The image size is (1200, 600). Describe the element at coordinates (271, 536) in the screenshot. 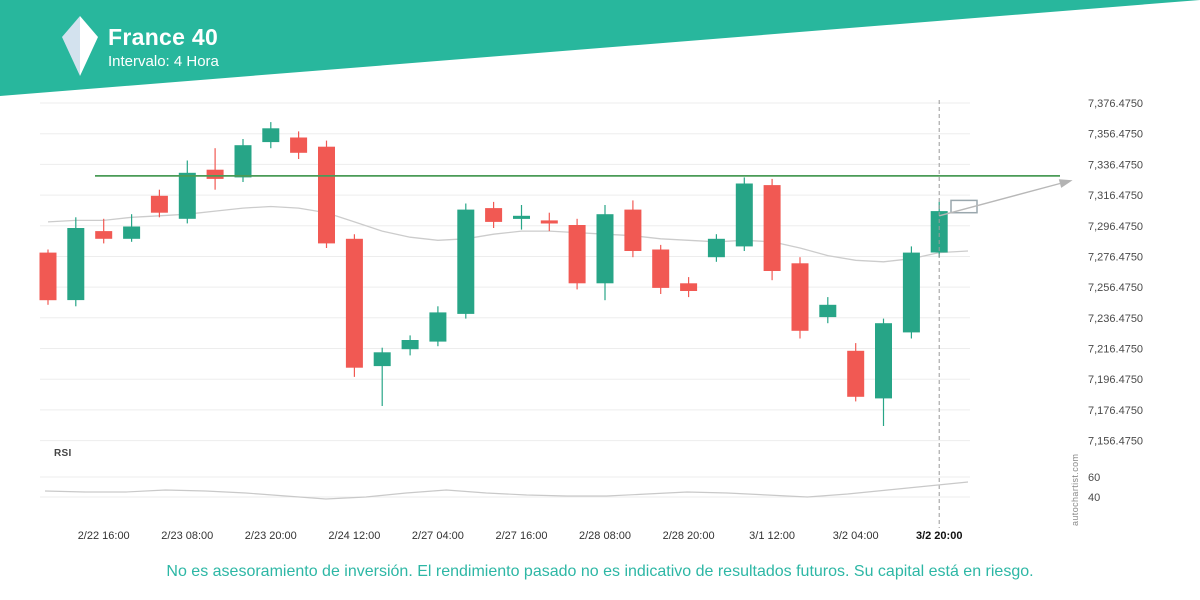

I see `time-axis-label: 2/23 20:00` at that location.